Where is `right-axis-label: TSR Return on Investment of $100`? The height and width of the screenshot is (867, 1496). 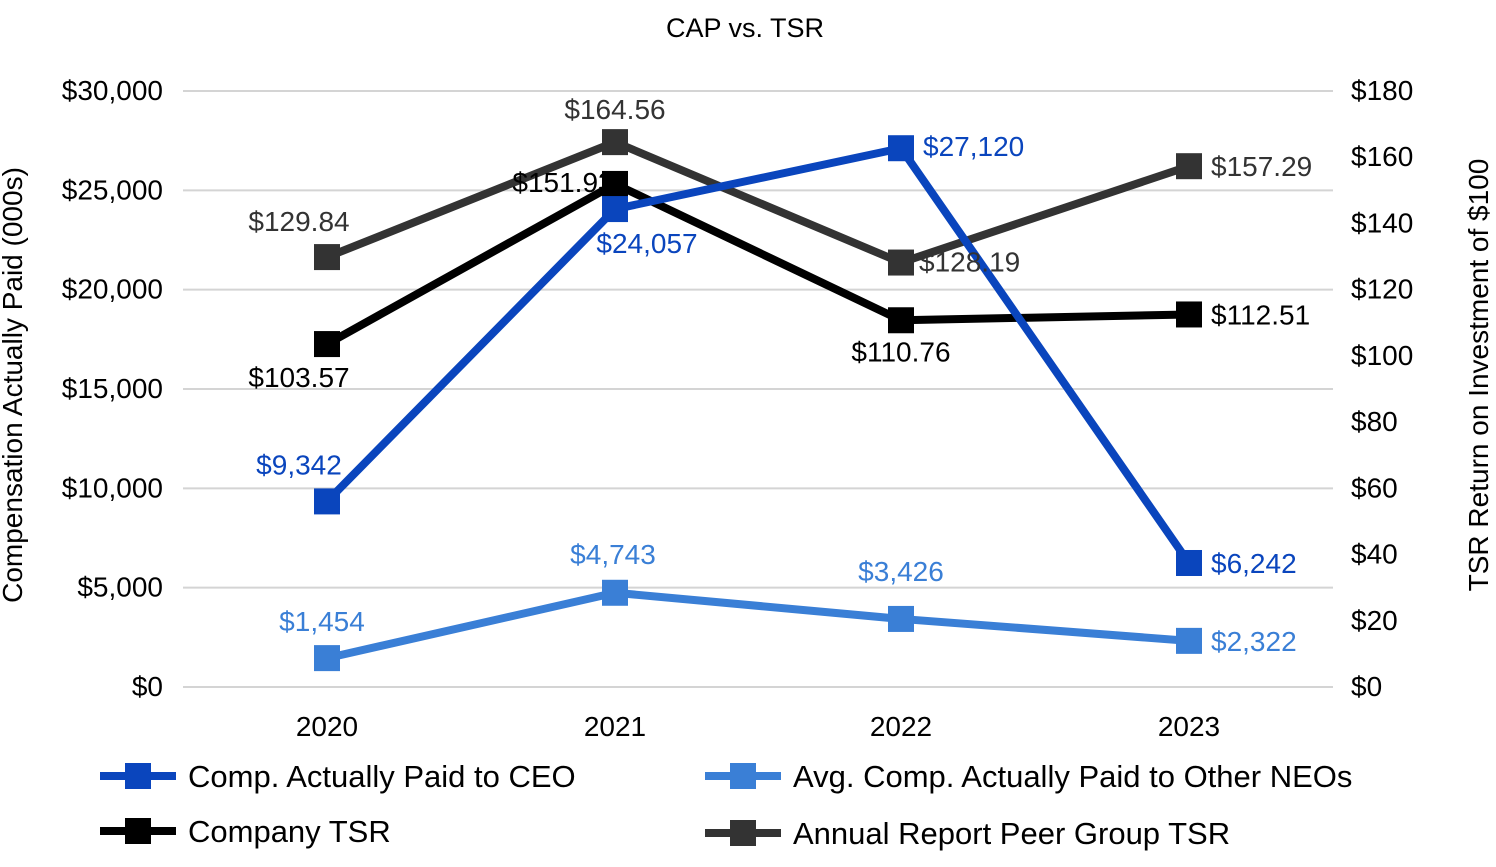 right-axis-label: TSR Return on Investment of $100 is located at coordinates (1478, 375).